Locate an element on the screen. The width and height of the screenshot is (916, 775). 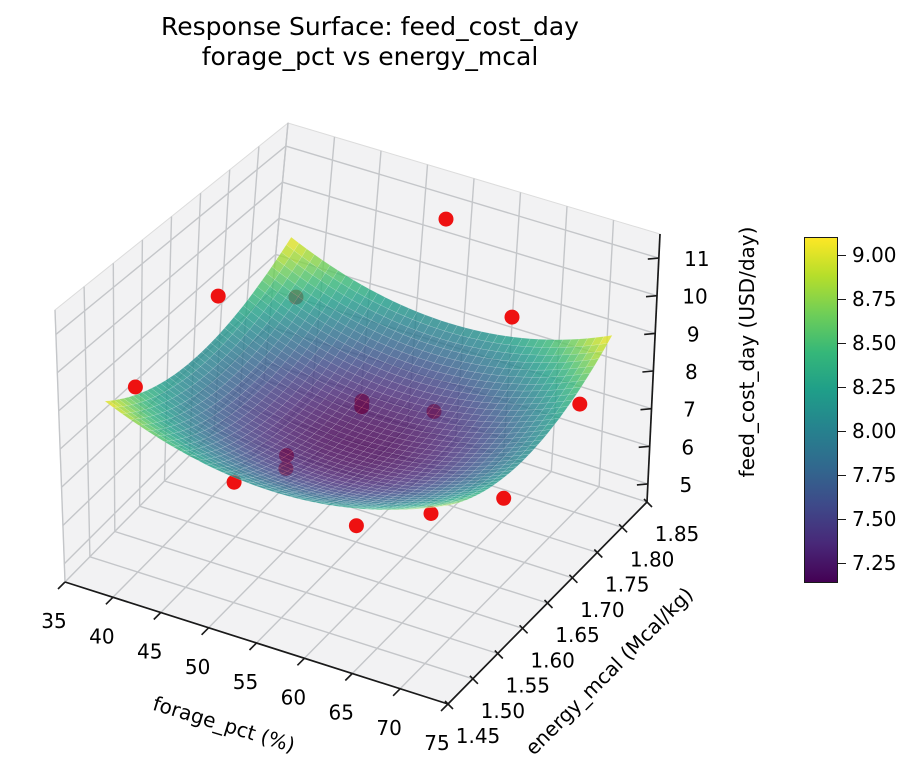
colorbar-tick-label: 7.75 is located at coordinates (874, 474).